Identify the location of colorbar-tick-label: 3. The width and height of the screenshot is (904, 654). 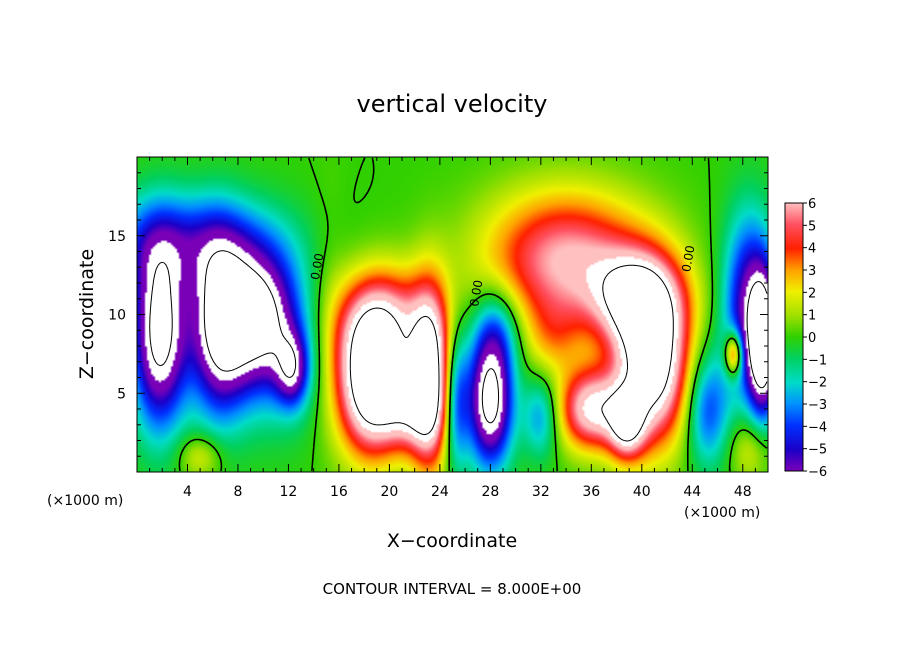
(812, 271).